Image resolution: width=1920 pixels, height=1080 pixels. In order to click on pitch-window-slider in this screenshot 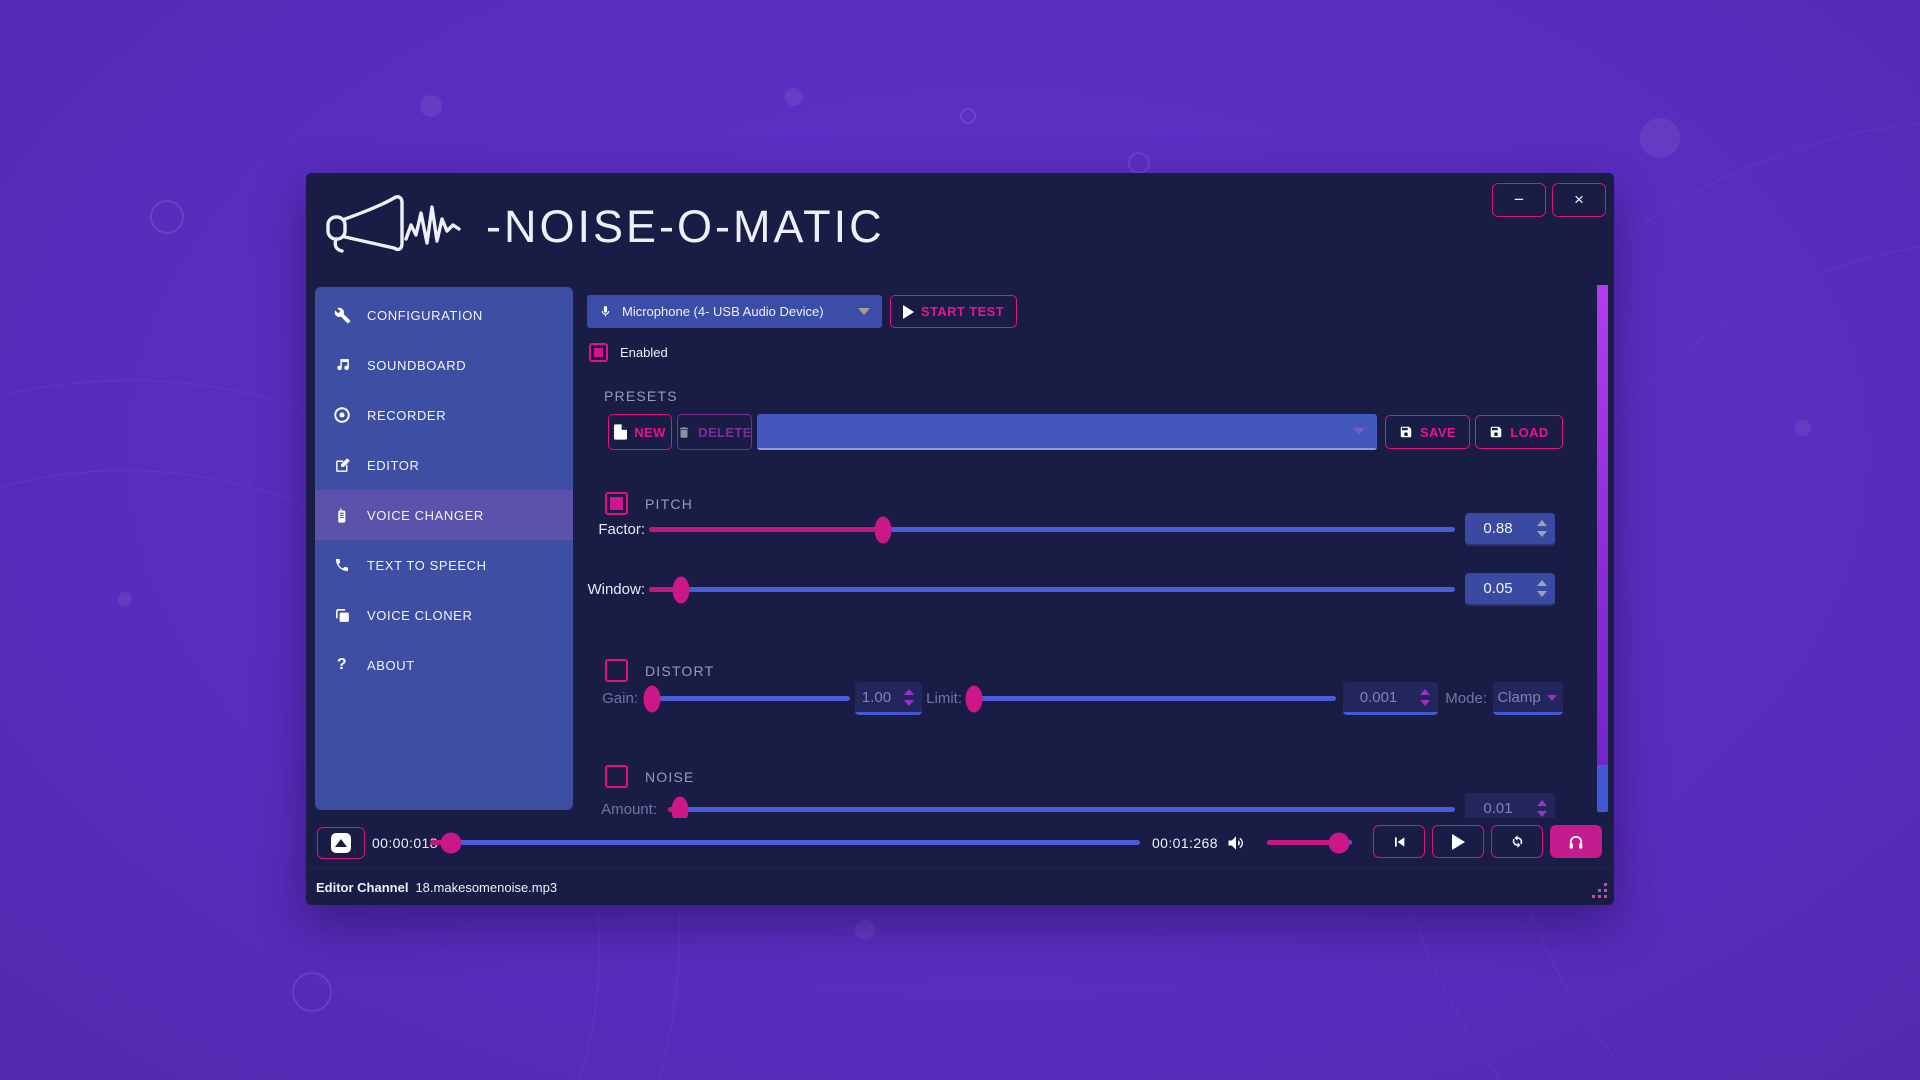, I will do `click(1052, 589)`.